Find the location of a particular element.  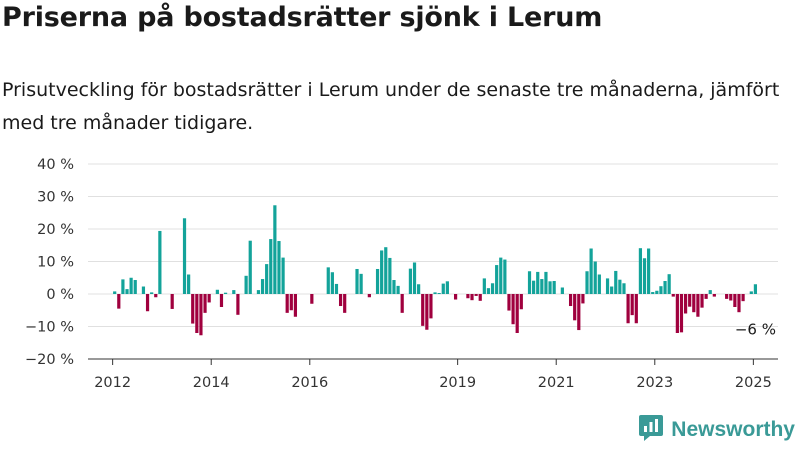

y-tick-label: −20 % is located at coordinates (49, 360).